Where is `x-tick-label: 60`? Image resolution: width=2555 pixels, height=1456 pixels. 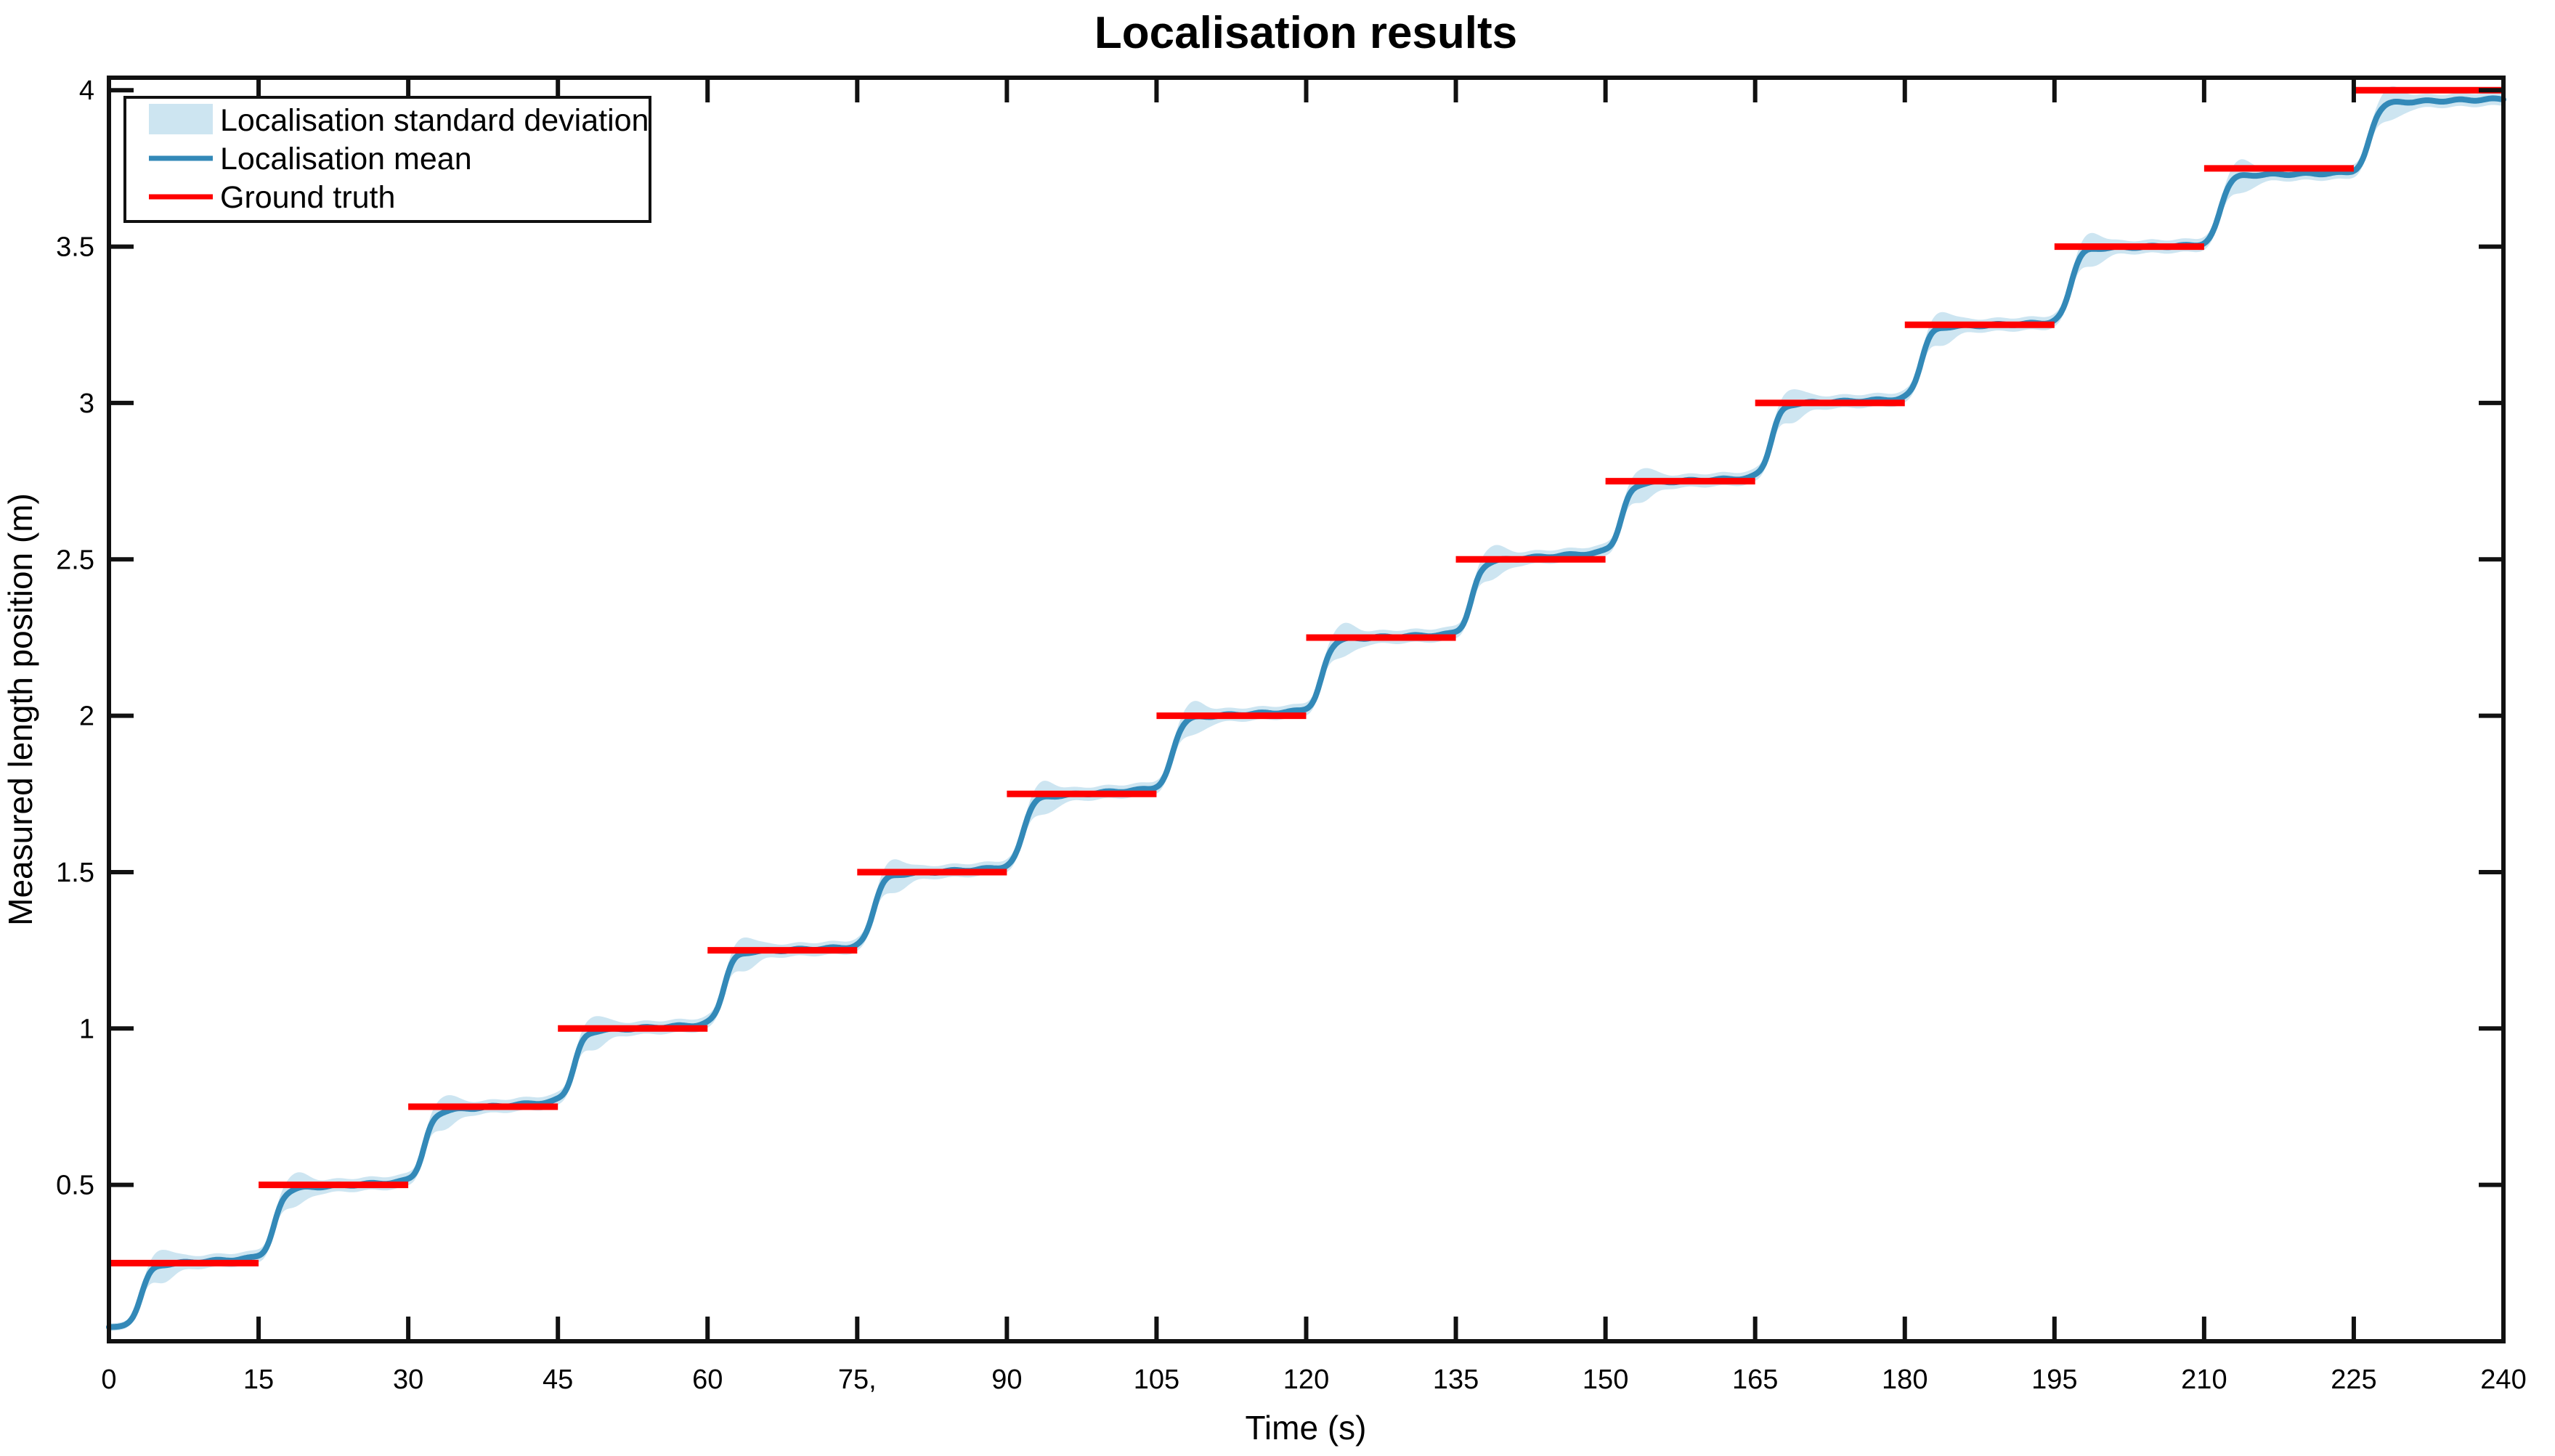 x-tick-label: 60 is located at coordinates (707, 1380).